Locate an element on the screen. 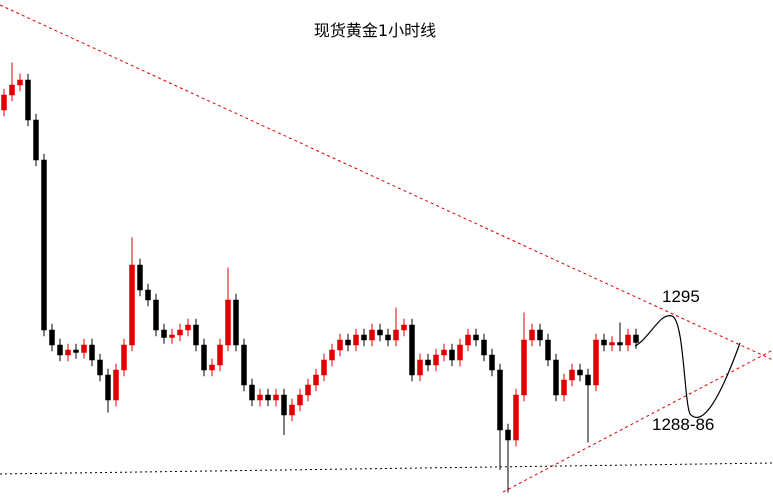 The image size is (773, 501). chart-title: 现货黄金1小时线 is located at coordinates (375, 30).